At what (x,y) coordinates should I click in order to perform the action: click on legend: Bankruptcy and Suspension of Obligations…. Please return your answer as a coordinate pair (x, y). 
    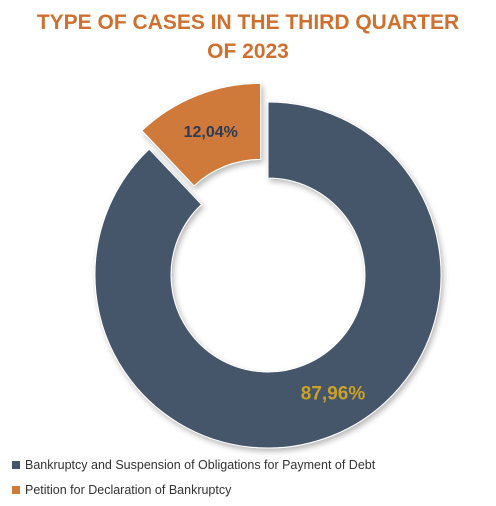
    Looking at the image, I should click on (193, 481).